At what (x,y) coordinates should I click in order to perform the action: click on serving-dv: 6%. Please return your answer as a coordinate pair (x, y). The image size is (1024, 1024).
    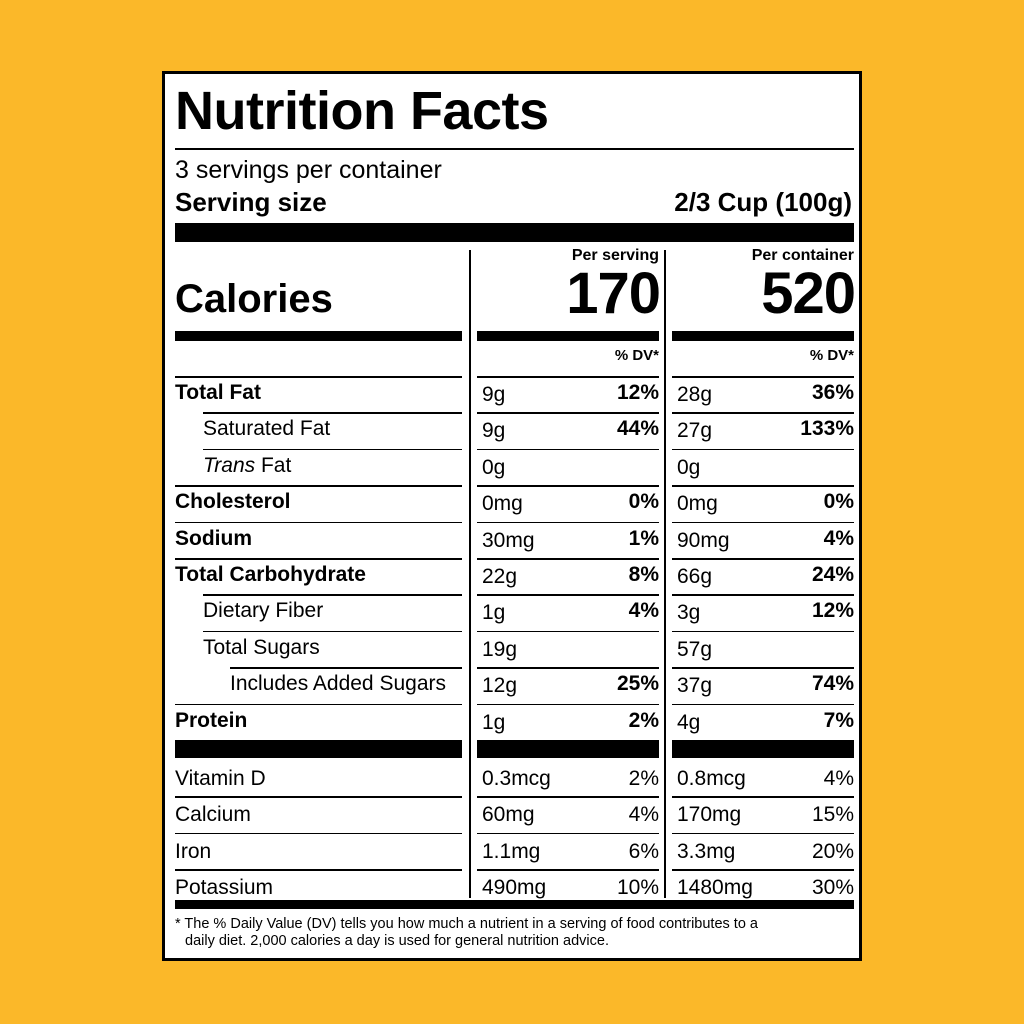
    Looking at the image, I should click on (643, 851).